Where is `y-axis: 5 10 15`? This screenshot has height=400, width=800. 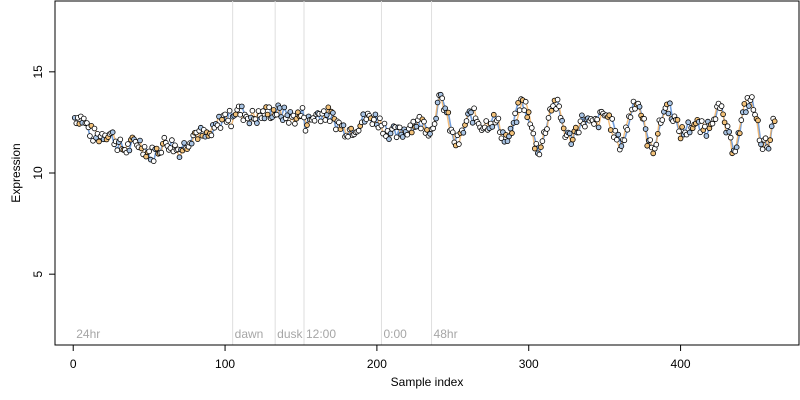
y-axis: 5 10 15 is located at coordinates (43, 171).